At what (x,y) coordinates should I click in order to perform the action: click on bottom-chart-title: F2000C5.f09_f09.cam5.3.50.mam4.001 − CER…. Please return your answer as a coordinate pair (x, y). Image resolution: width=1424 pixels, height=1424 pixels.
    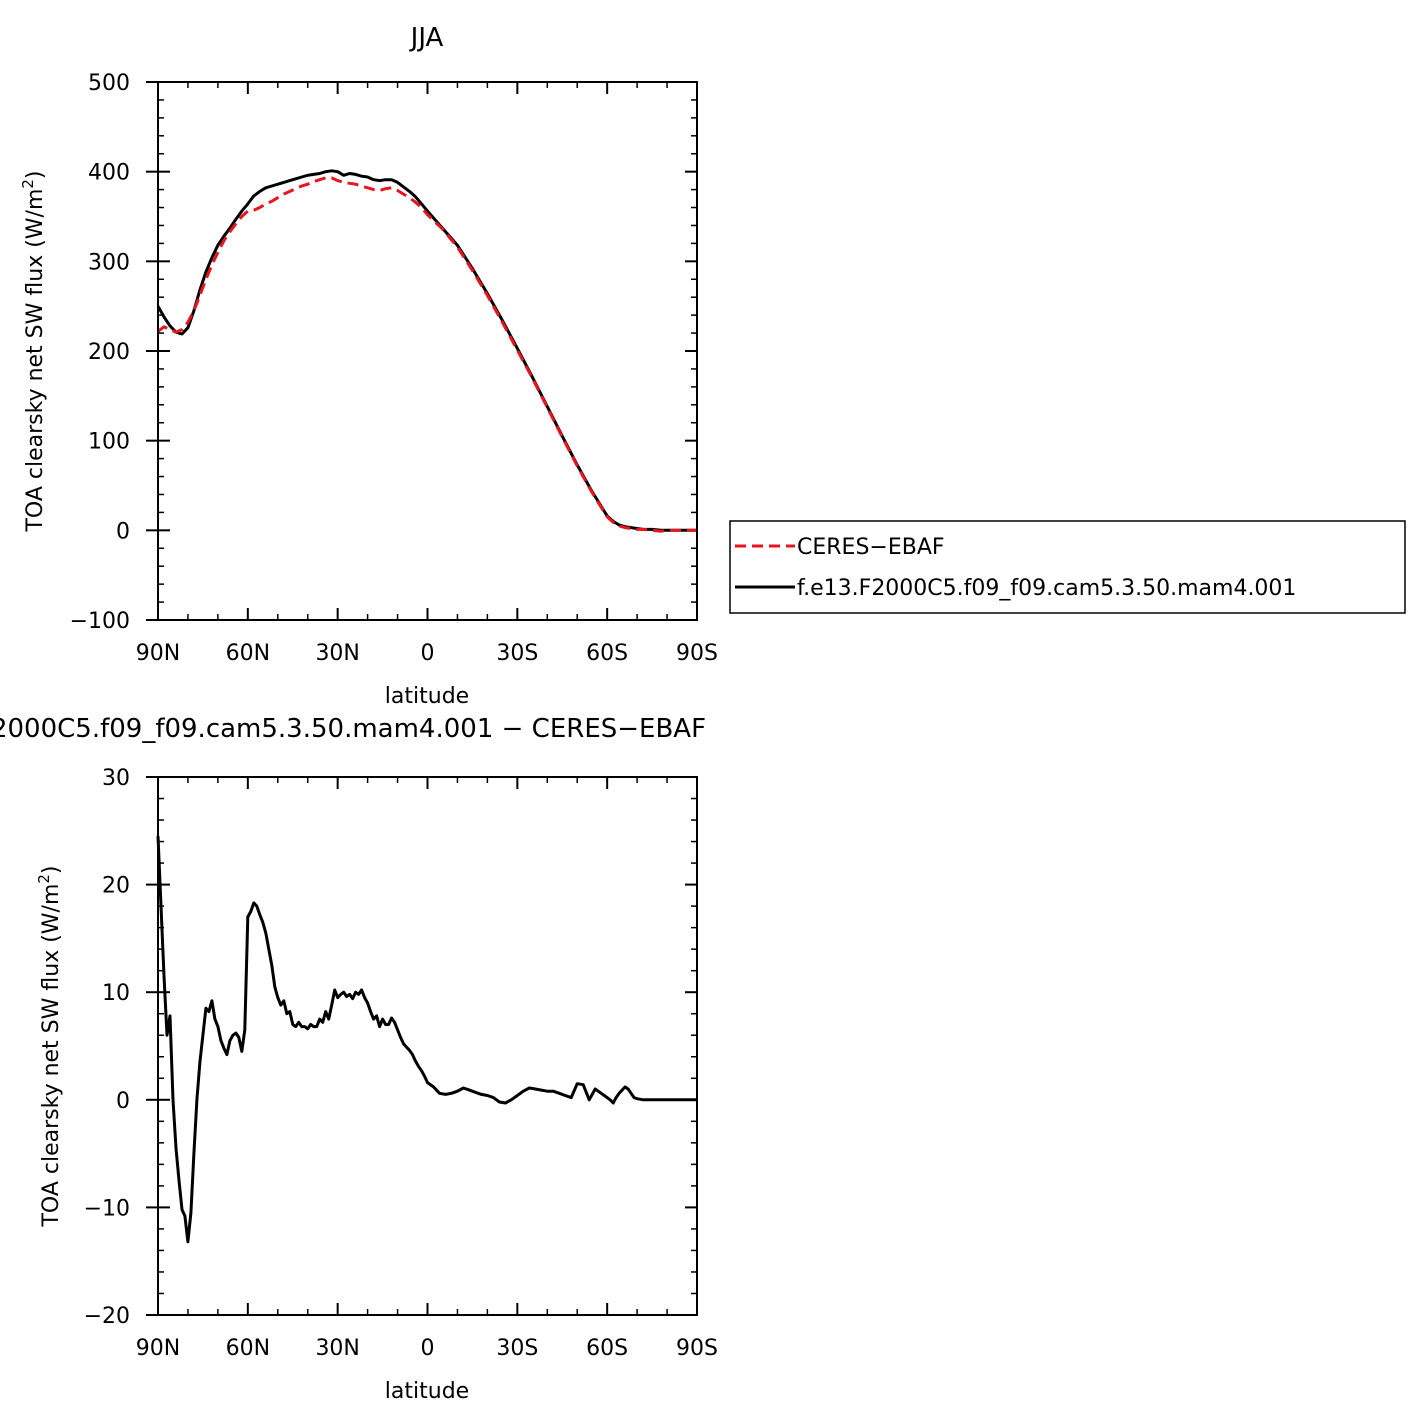
    Looking at the image, I should click on (353, 729).